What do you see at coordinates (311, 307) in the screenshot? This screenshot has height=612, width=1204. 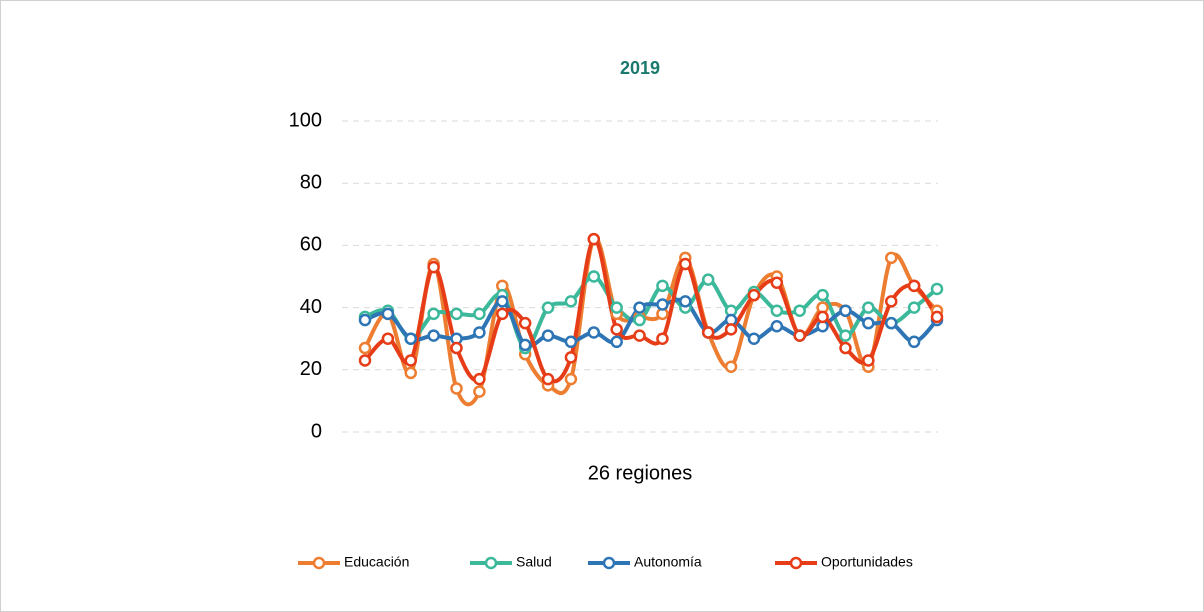 I see `y-tick-label: 40` at bounding box center [311, 307].